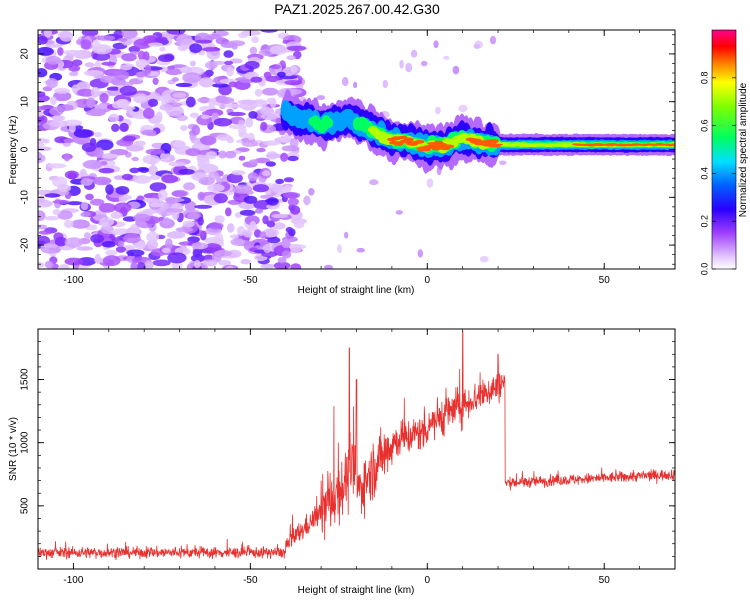 This screenshot has height=600, width=750. Describe the element at coordinates (25, 149) in the screenshot. I see `y-tick-label: 0` at that location.